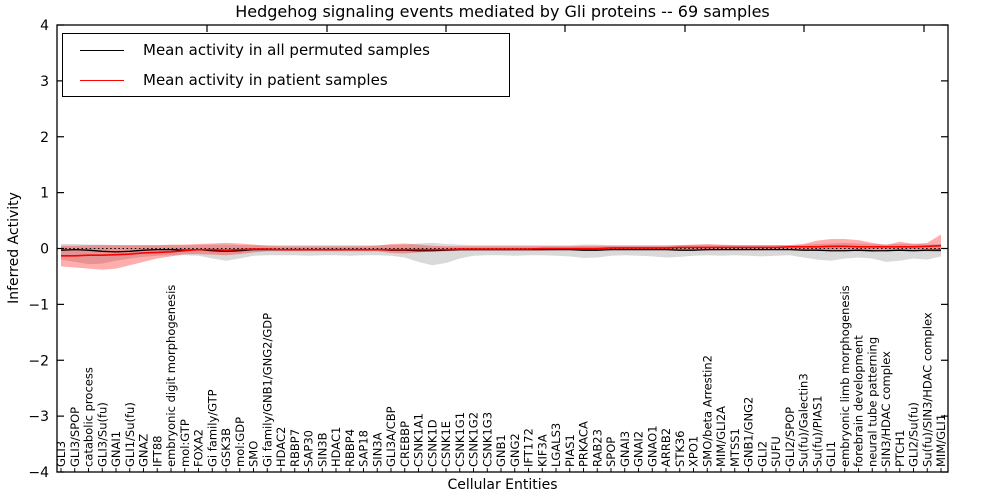 This screenshot has height=500, width=1000. I want to click on x-tick-label: GLI3/Su(fu), so click(102, 434).